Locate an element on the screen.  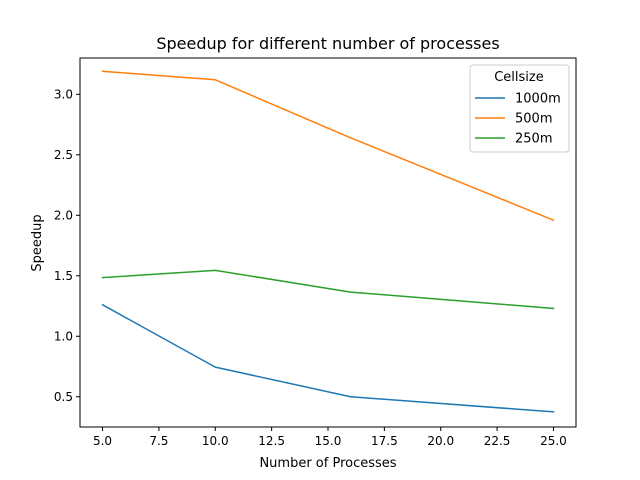
y-tick-label: 1.0 is located at coordinates (63, 336).